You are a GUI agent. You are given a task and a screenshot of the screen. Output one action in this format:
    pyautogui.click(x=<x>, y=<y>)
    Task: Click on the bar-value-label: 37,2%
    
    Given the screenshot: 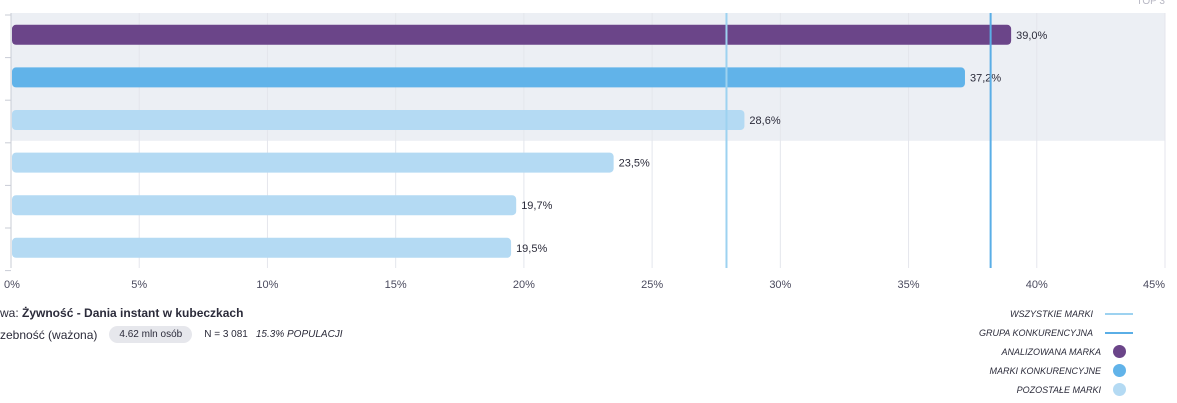 What is the action you would take?
    pyautogui.click(x=985, y=78)
    